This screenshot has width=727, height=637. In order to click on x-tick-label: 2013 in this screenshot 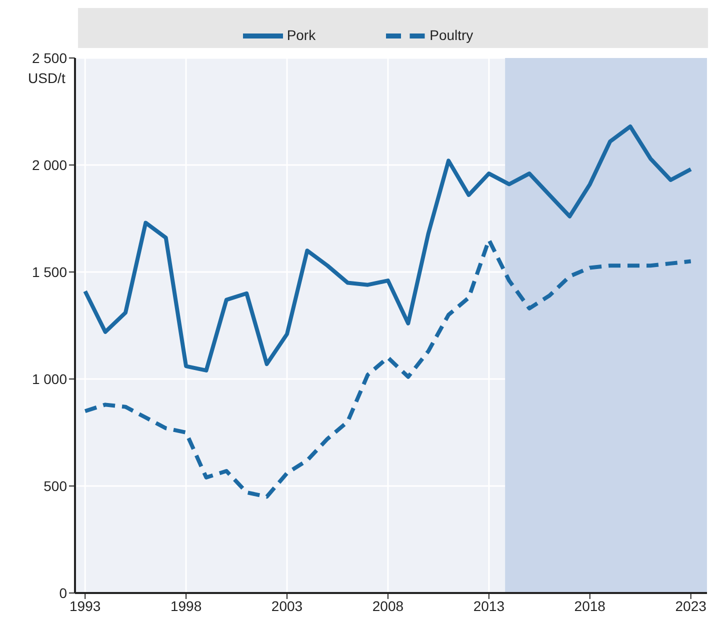, I will do `click(489, 606)`.